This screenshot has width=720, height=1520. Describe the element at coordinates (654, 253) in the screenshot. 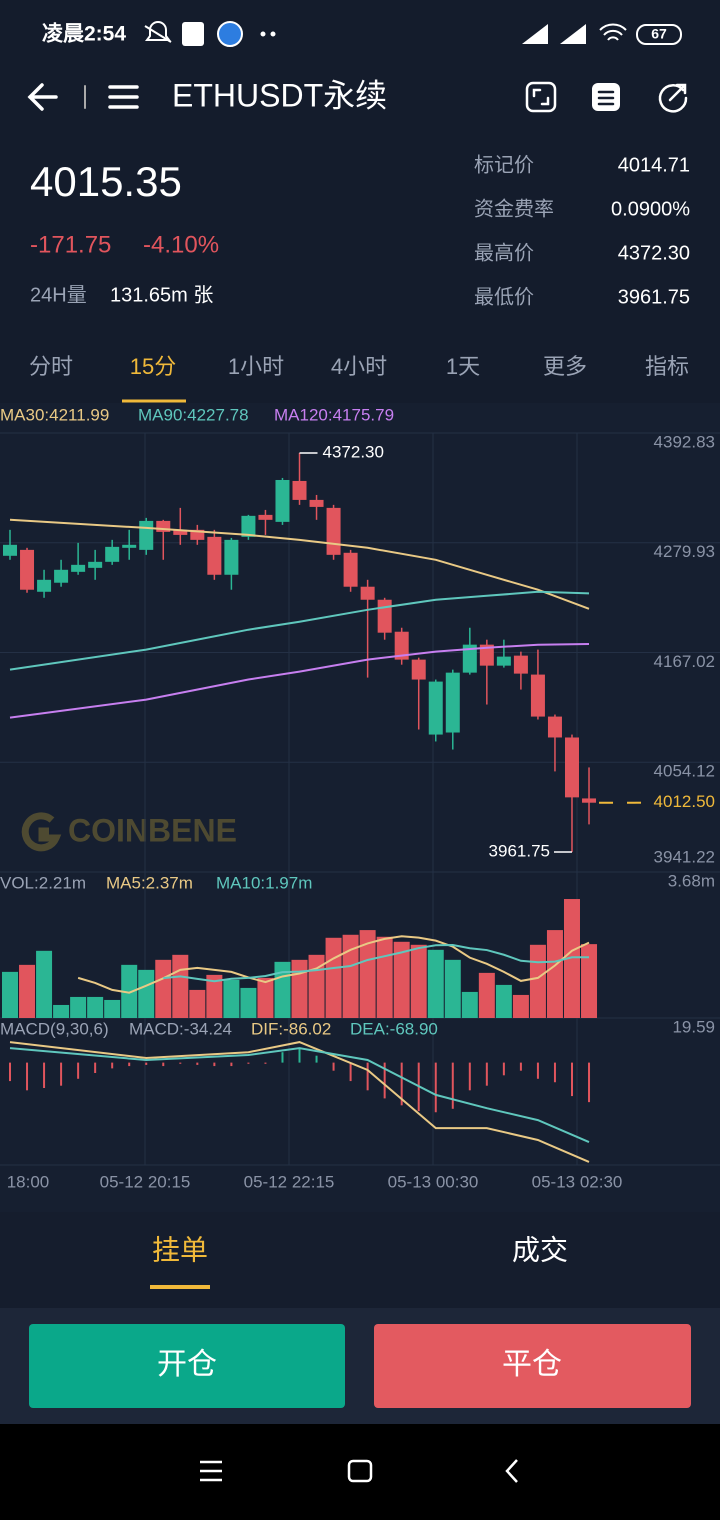

I see `stat-value: 4372.30` at that location.